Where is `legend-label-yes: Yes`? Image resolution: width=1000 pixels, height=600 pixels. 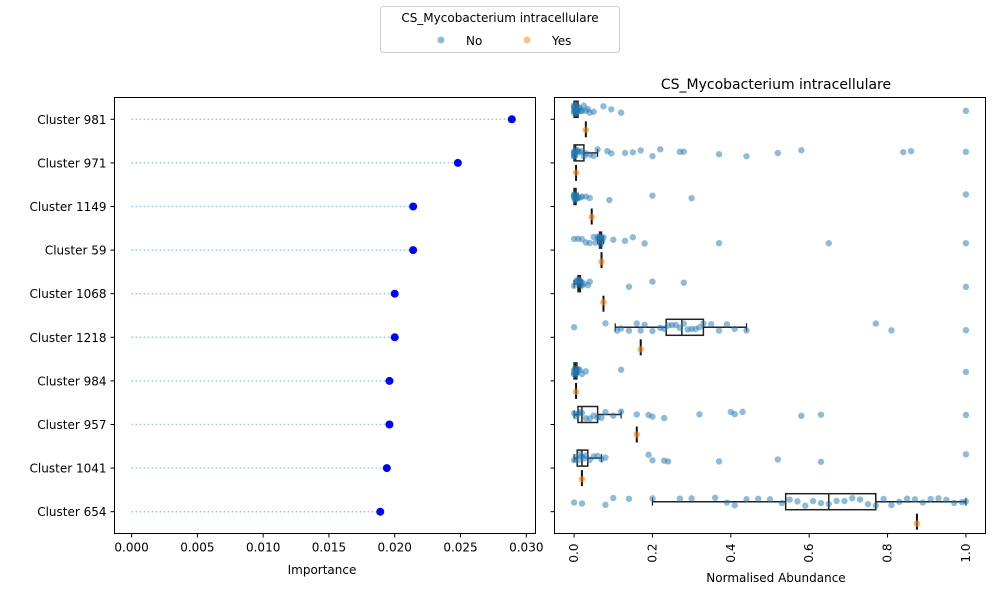
legend-label-yes: Yes is located at coordinates (561, 41).